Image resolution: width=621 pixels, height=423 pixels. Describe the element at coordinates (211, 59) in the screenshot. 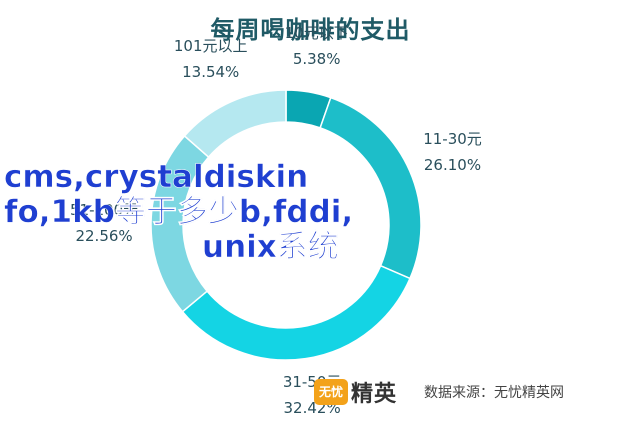

I see `slice-label-5: 101元以上 13.54%` at that location.